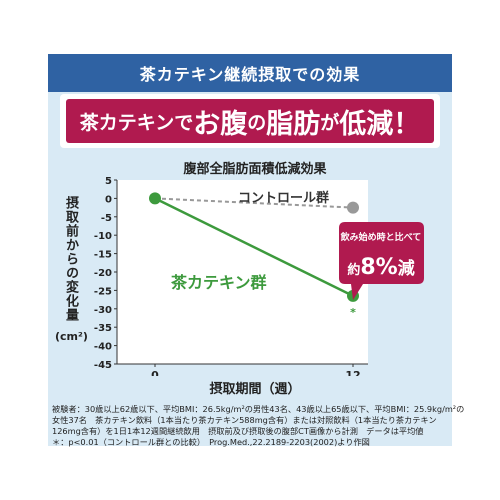 The image size is (500, 500). Describe the element at coordinates (293, 124) in the screenshot. I see `headline-part: 脂肪` at that location.